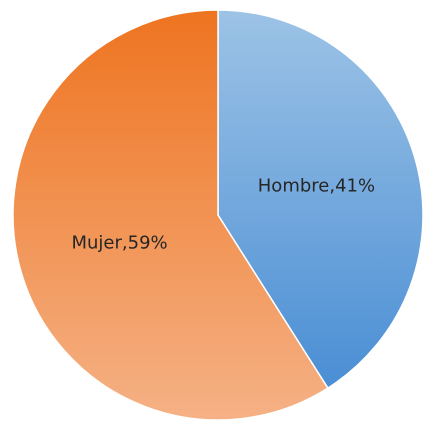 Image resolution: width=424 pixels, height=422 pixels. What do you see at coordinates (119, 243) in the screenshot?
I see `data-label: Mujer,59%` at bounding box center [119, 243].